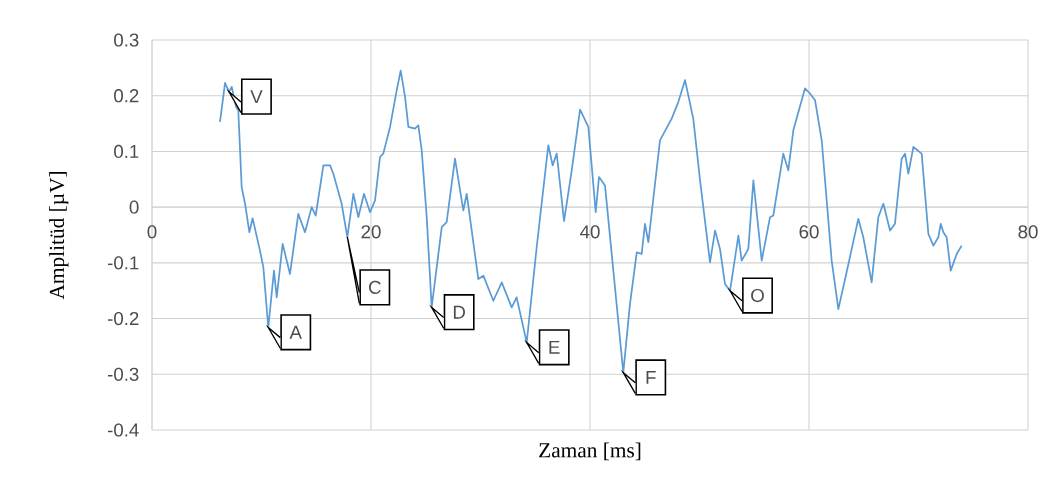  Describe the element at coordinates (1028, 232) in the screenshot. I see `x-tick-label: 80` at that location.